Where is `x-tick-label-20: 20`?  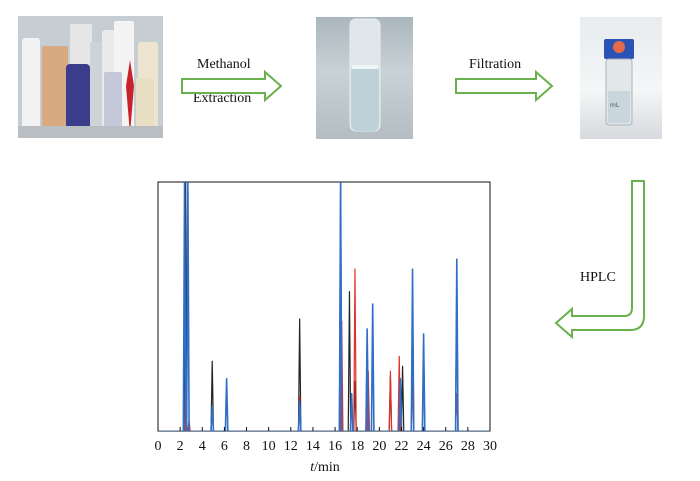
x-tick-label-20: 20 is located at coordinates (379, 446).